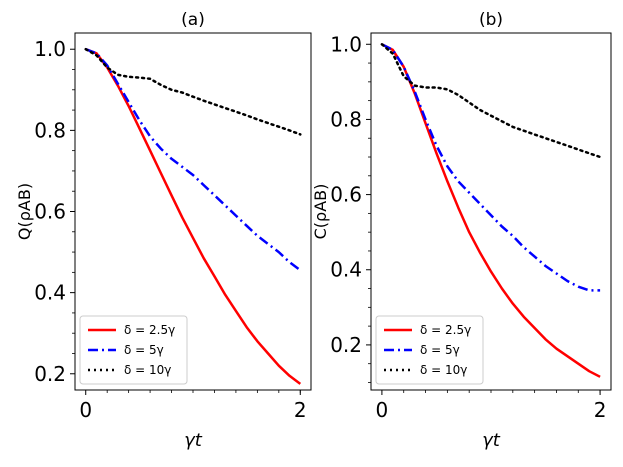  I want to click on legend-label-b-2: δ = 10γ, so click(443, 370).